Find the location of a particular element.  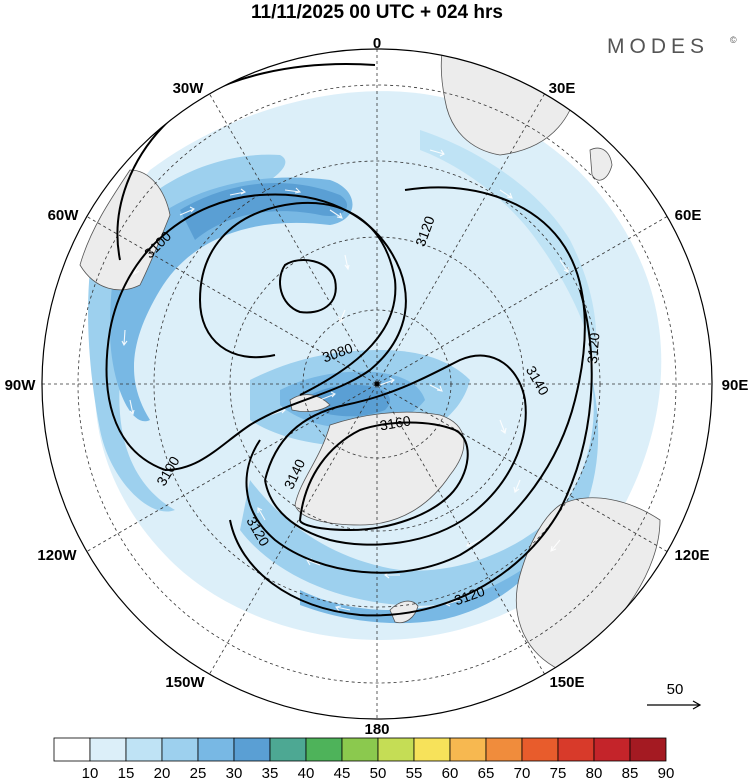

contour-3080-outer is located at coordinates (297, 298).